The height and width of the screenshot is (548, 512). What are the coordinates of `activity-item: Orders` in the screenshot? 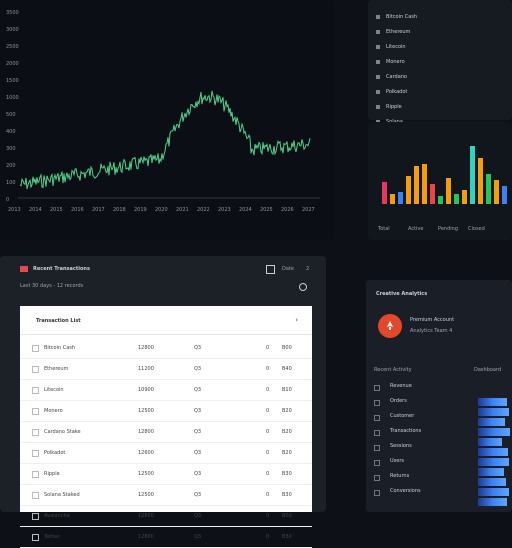 It's located at (398, 401).